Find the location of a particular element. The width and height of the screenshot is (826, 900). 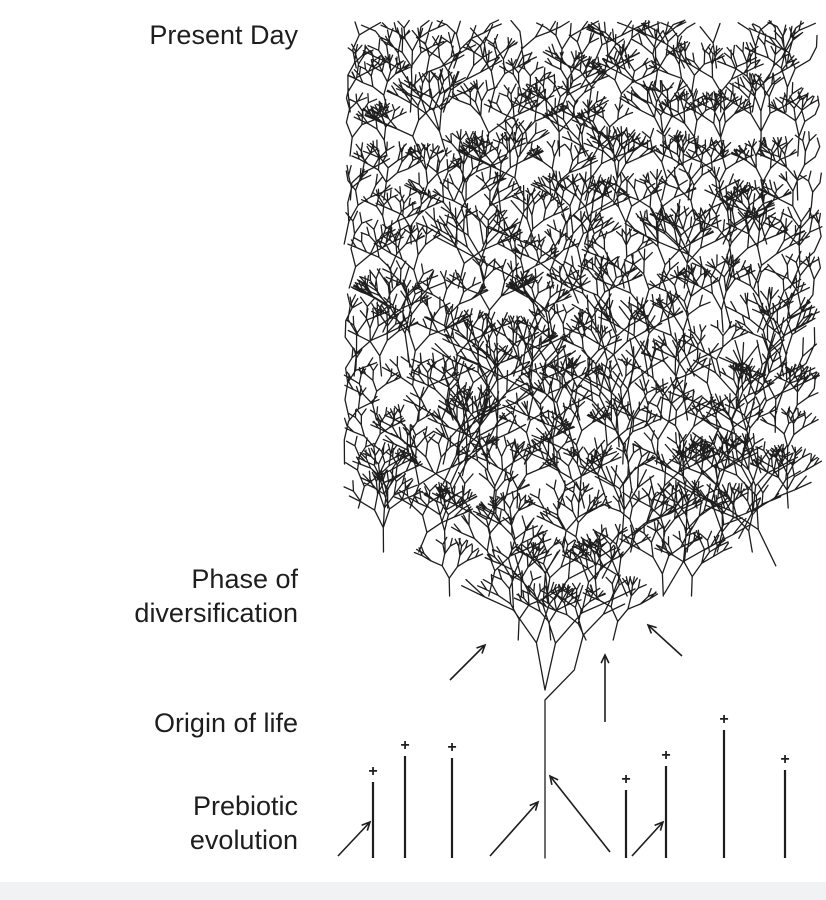

label-present-day: Present Day is located at coordinates (223, 35).